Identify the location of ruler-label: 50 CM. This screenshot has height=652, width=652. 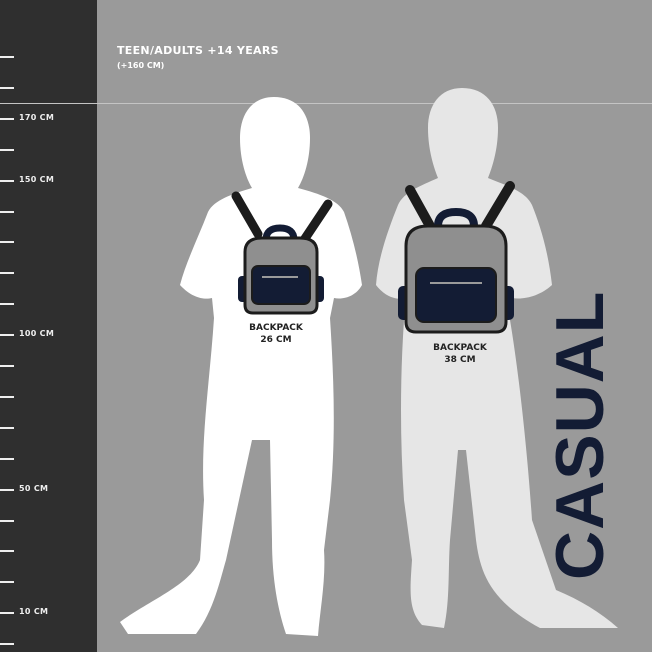
(34, 488).